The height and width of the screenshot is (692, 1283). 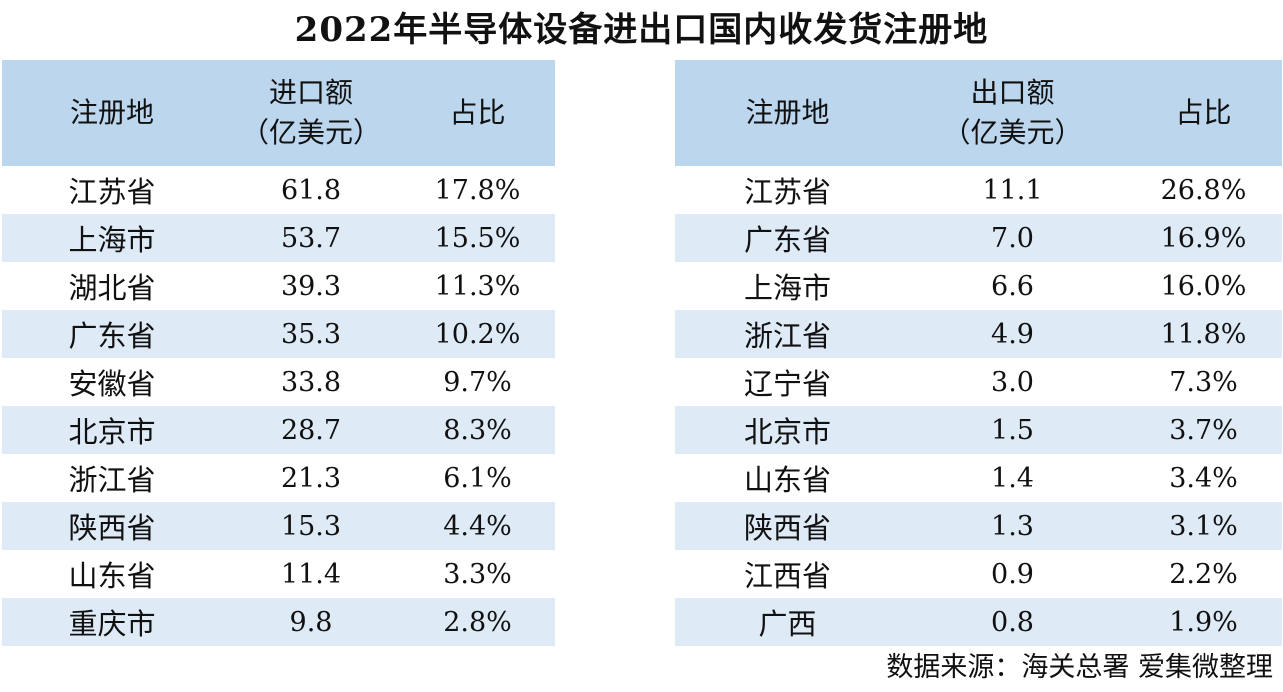 I want to click on share-cell: 3.3%, so click(x=477, y=574).